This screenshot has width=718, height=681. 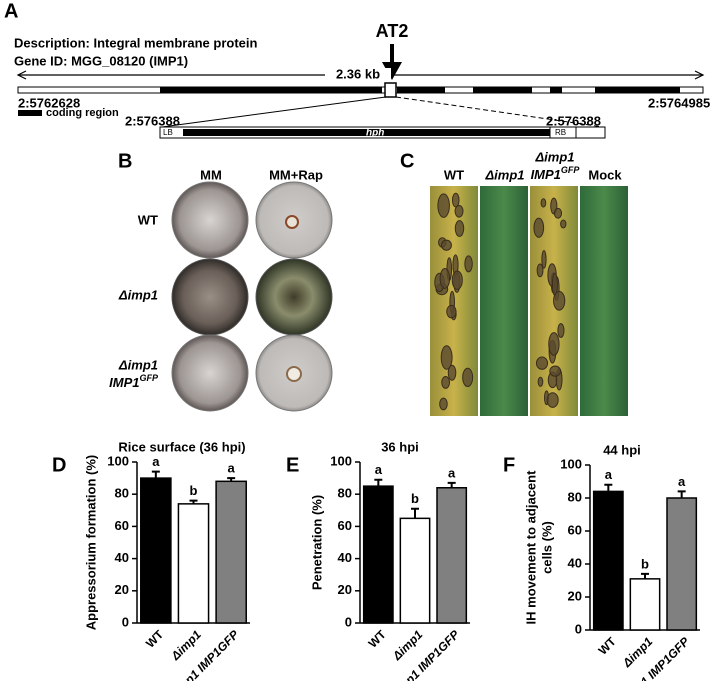 What do you see at coordinates (168, 132) in the screenshot?
I see `lb-label: LB` at bounding box center [168, 132].